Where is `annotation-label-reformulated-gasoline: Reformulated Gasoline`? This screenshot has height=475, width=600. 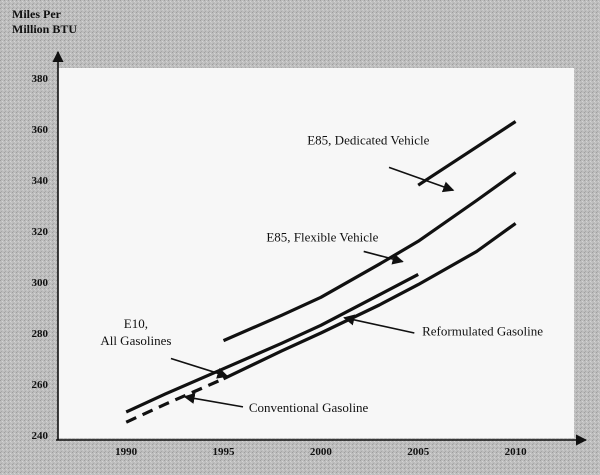 annotation-label-reformulated-gasoline: Reformulated Gasoline is located at coordinates (482, 331).